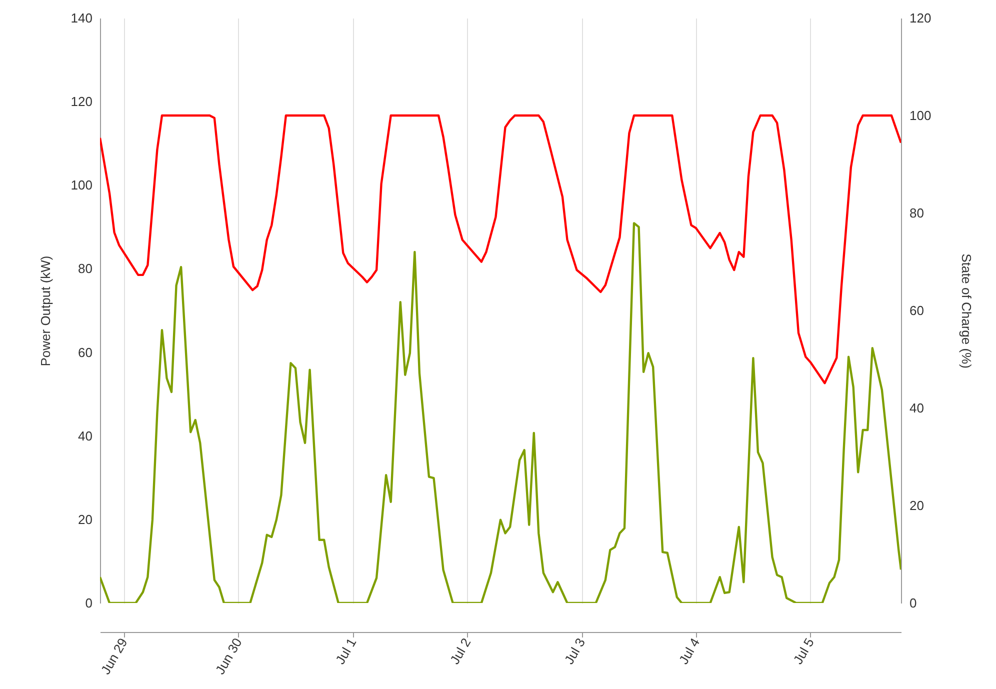  What do you see at coordinates (913, 603) in the screenshot?
I see `y2-tick-label: 0` at bounding box center [913, 603].